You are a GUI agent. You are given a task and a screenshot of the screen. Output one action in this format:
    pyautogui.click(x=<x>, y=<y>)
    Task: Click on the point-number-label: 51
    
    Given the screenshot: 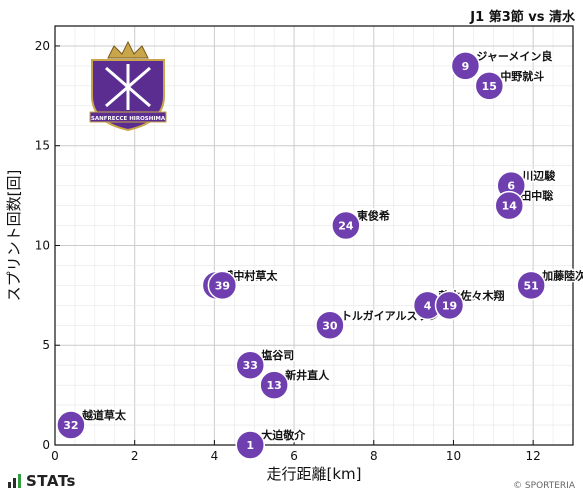 What is the action you would take?
    pyautogui.click(x=531, y=285)
    